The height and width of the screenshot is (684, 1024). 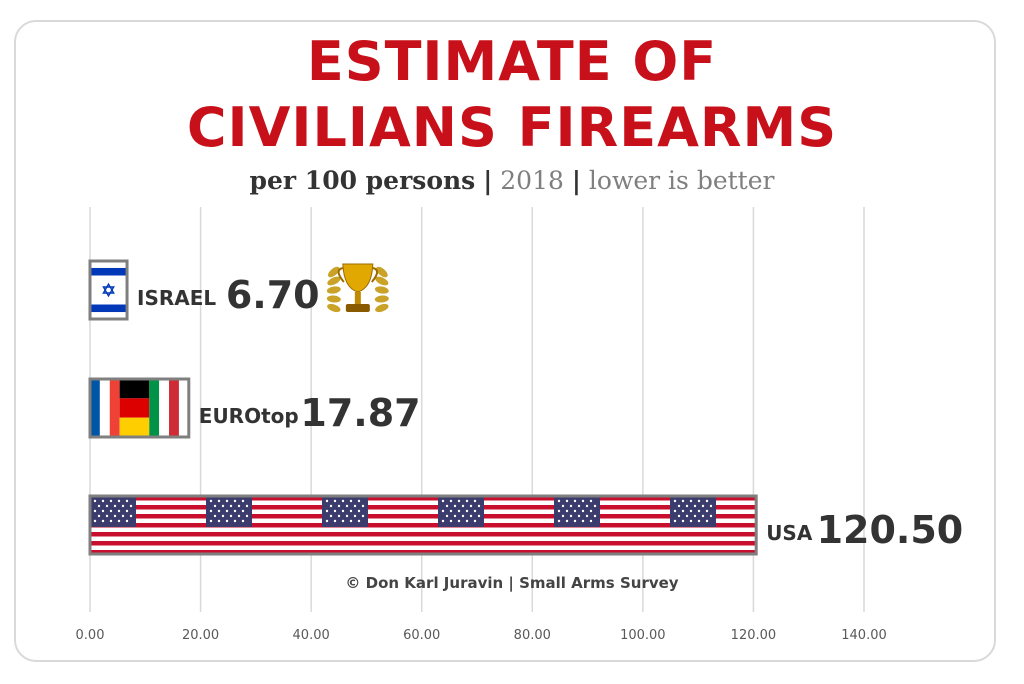 I want to click on chart-title-line1: ESTIMATE OF, so click(x=512, y=61).